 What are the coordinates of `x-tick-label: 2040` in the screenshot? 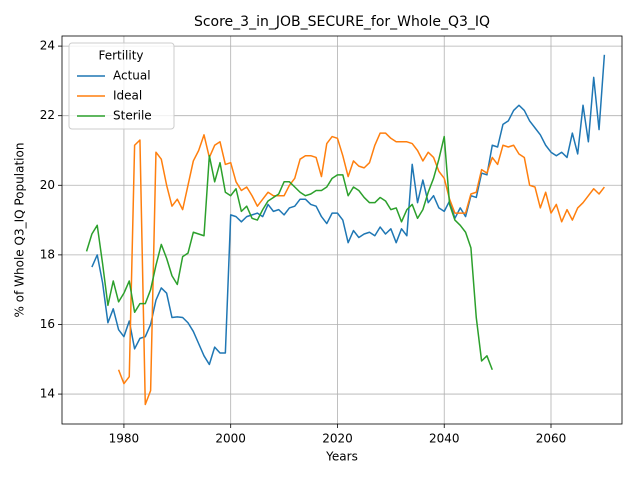 It's located at (444, 439).